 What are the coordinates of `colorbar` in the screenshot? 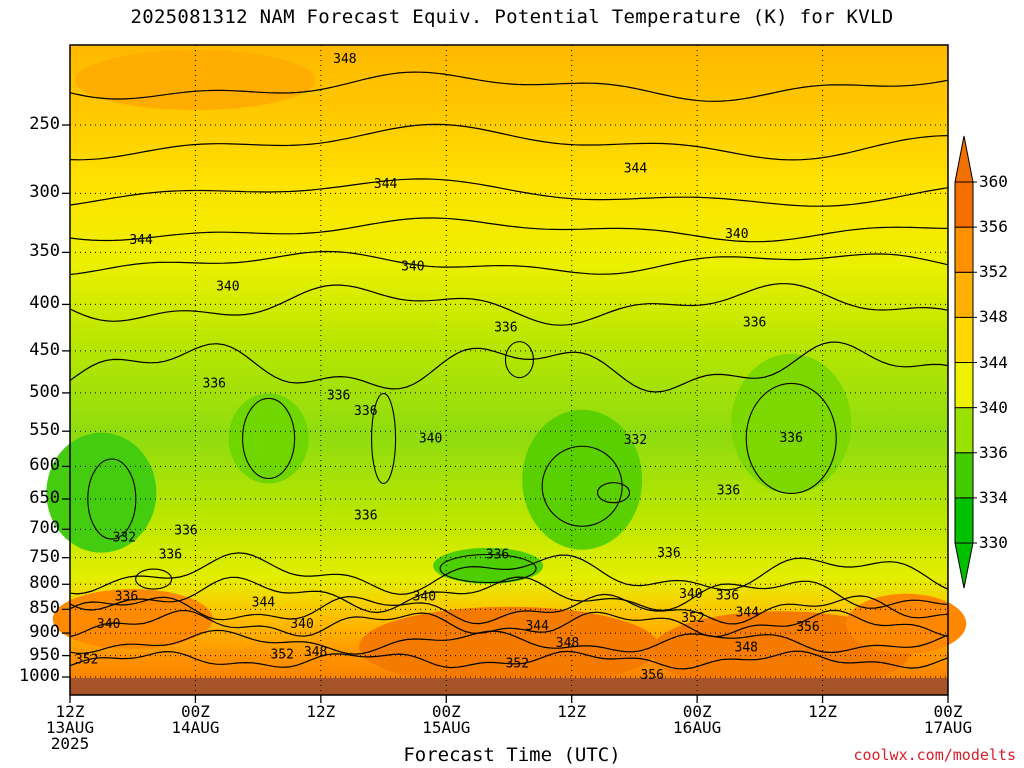 It's located at (965, 362).